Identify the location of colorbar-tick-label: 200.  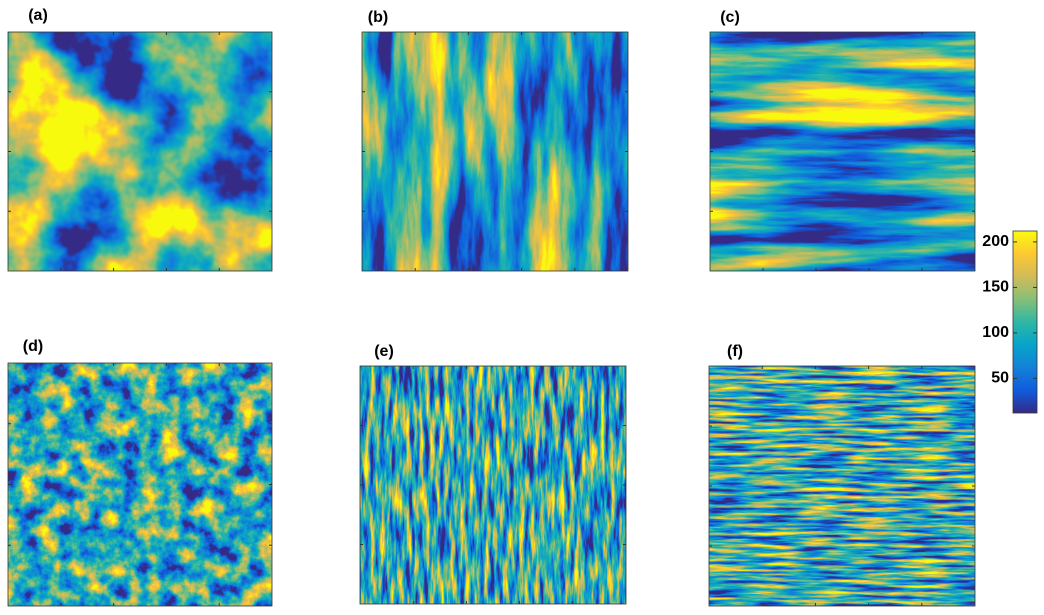
(995, 241).